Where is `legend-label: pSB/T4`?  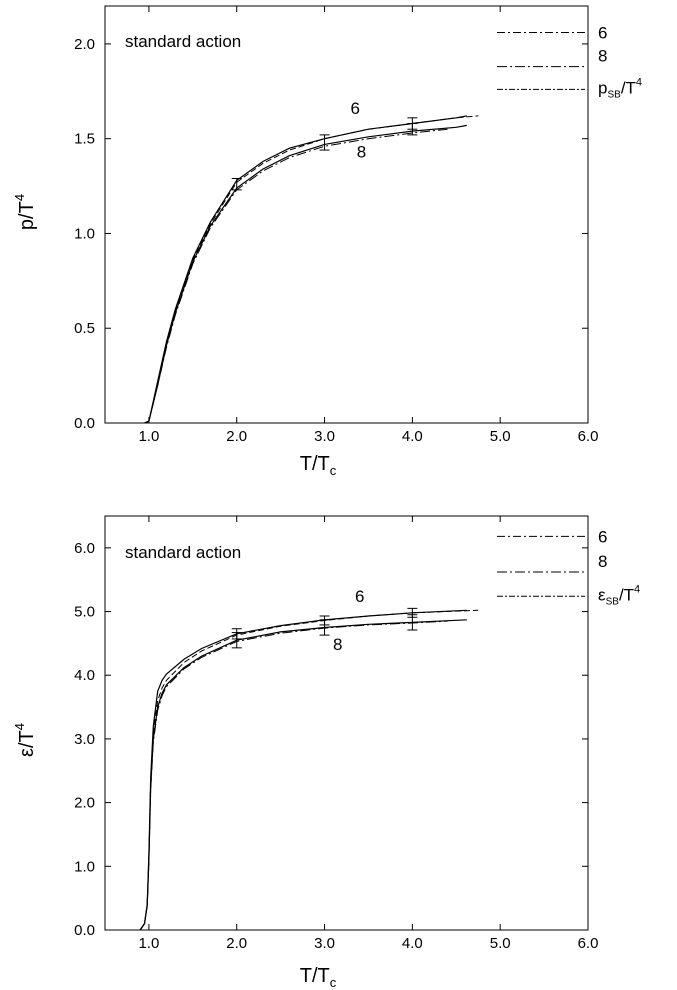 legend-label: pSB/T4 is located at coordinates (620, 88).